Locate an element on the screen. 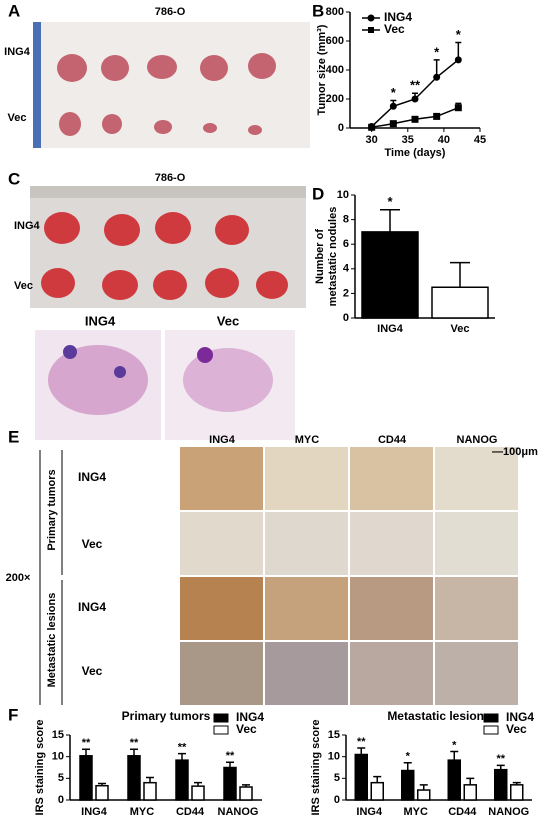 This screenshot has width=547, height=833. x-tick-label: NANOG is located at coordinates (508, 812).